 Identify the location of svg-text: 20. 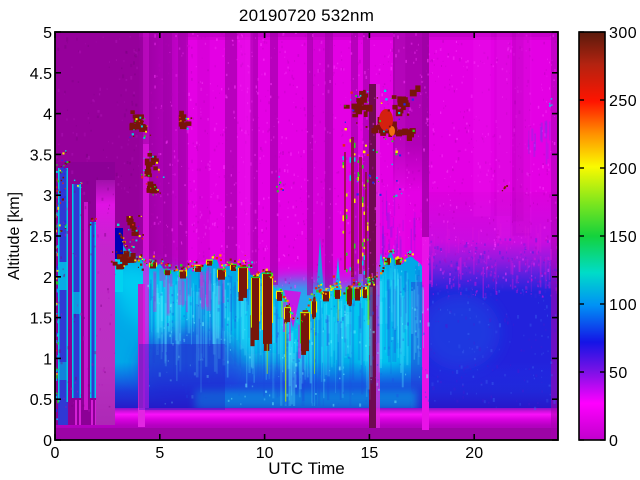
(474, 453).